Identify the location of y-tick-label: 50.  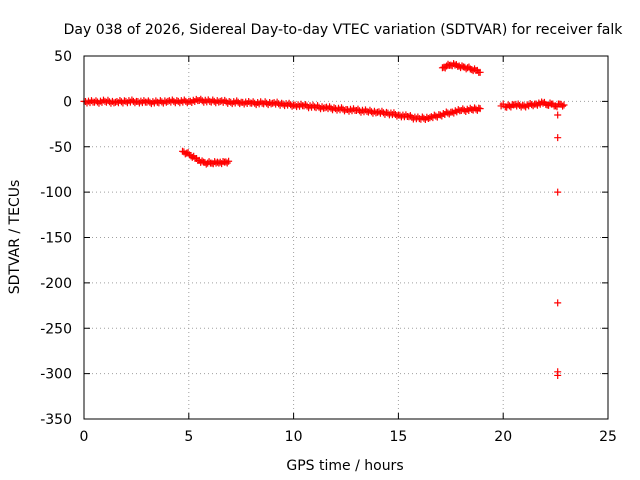
(63, 57).